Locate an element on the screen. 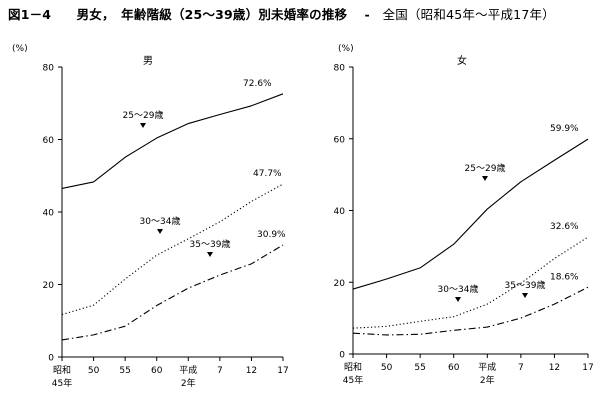 Image resolution: width=613 pixels, height=400 pixels. end-value-label: 32.6% is located at coordinates (564, 227).